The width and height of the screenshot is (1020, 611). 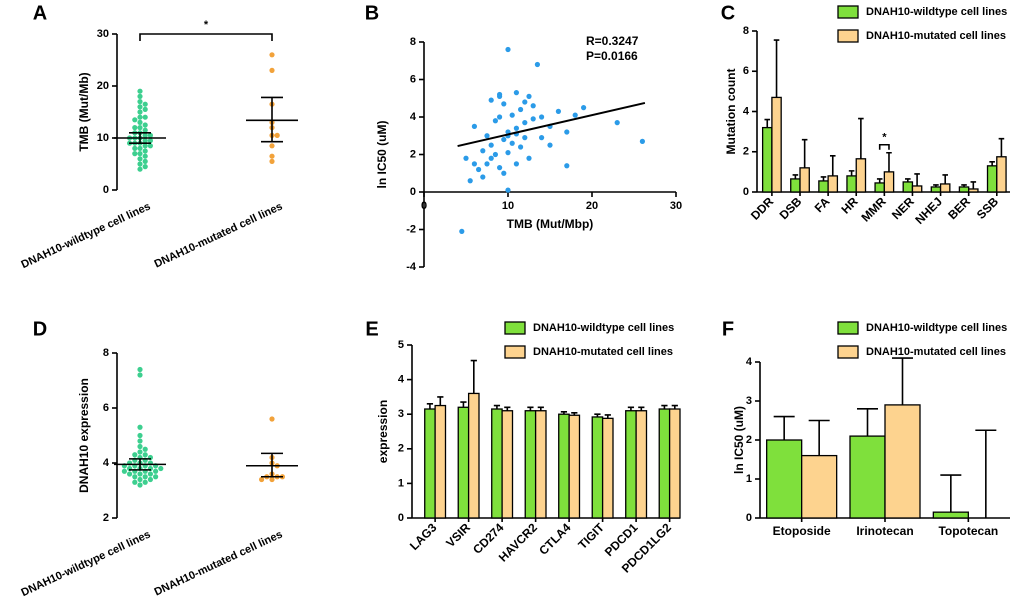 What do you see at coordinates (413, 117) in the screenshot?
I see `y-tick-label: 4` at bounding box center [413, 117].